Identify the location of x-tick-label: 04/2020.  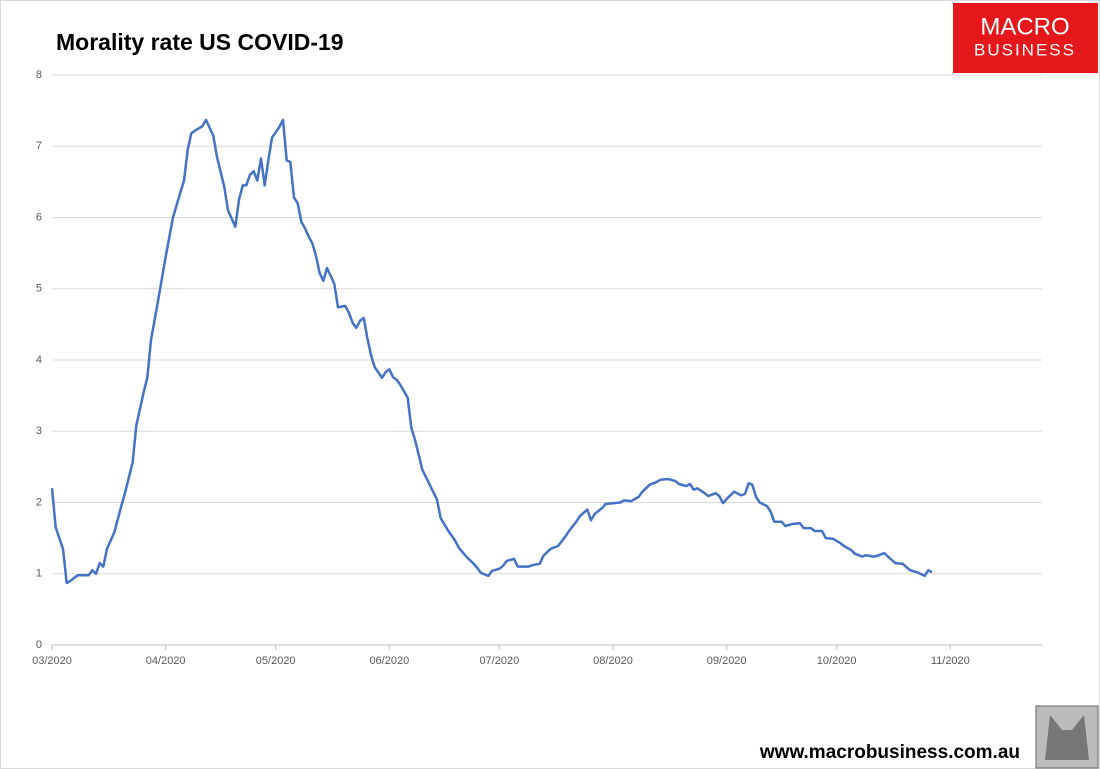
(166, 661).